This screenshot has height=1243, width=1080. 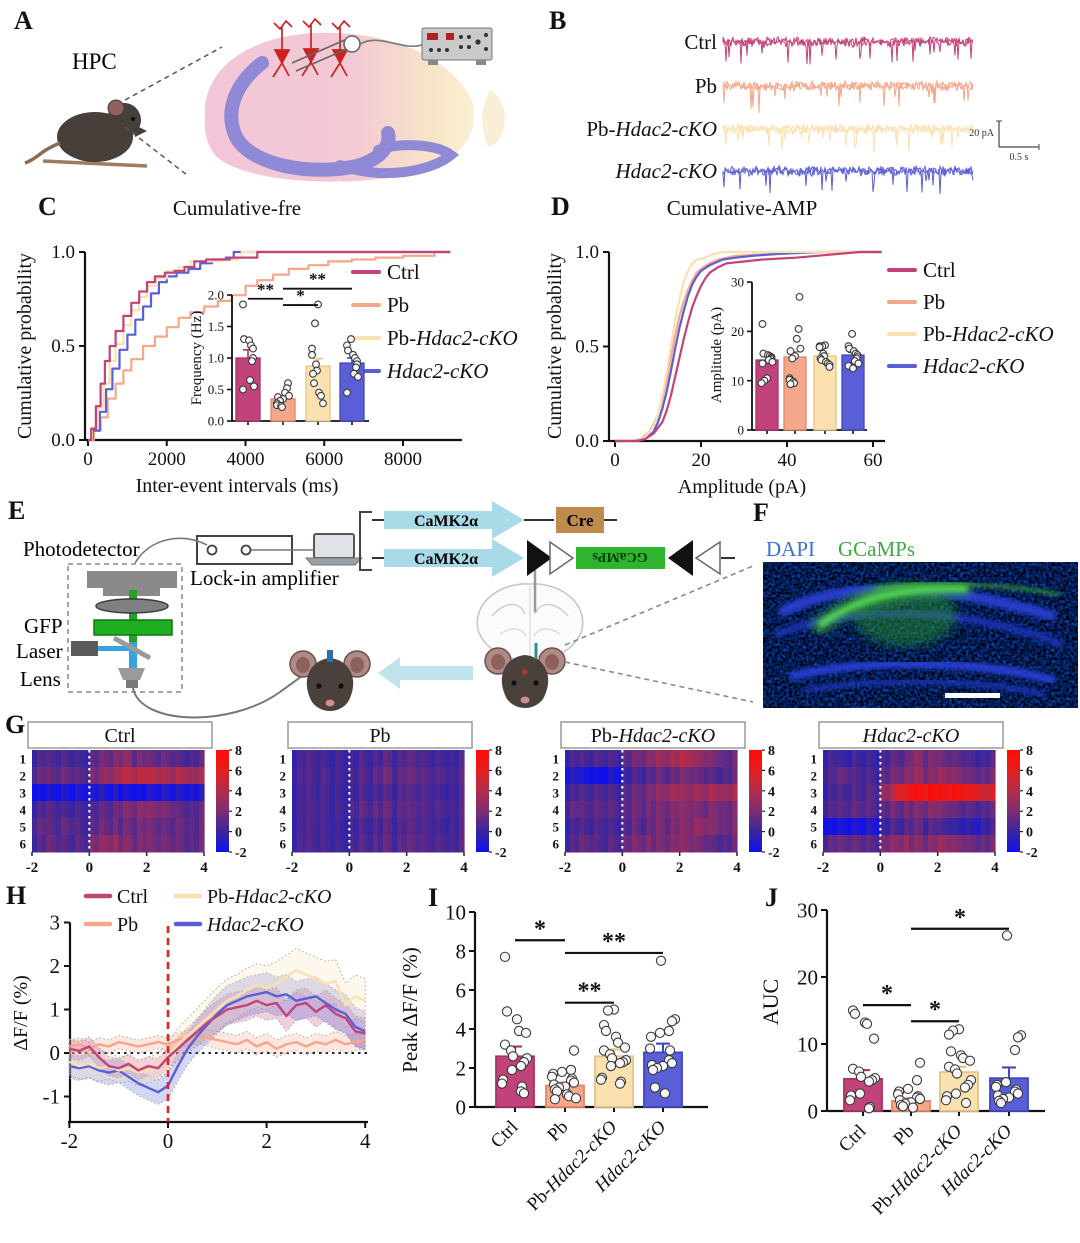 I want to click on blue-beam-horizontal, so click(x=113, y=648).